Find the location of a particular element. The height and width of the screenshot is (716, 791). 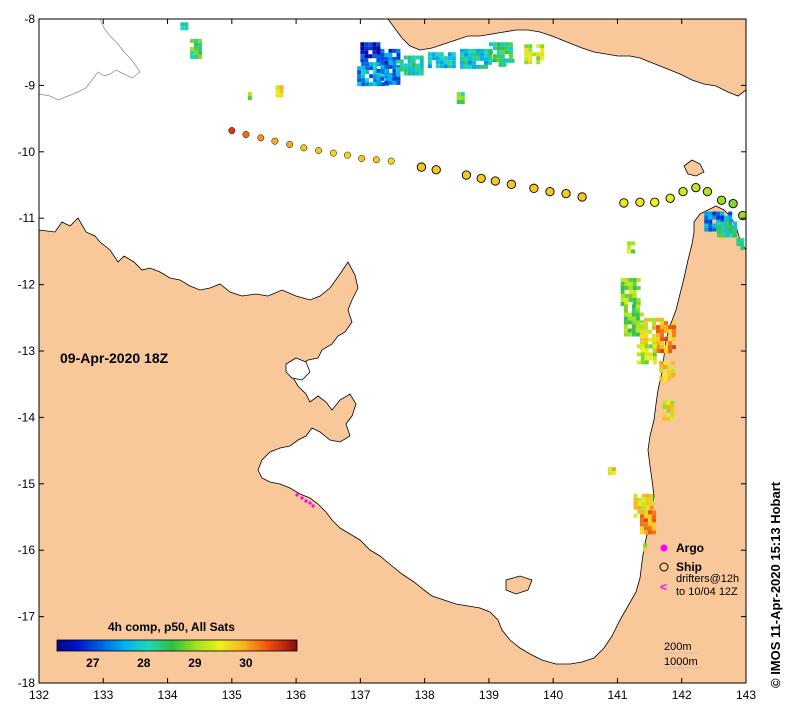

y-tick-label: -12 is located at coordinates (27, 285).